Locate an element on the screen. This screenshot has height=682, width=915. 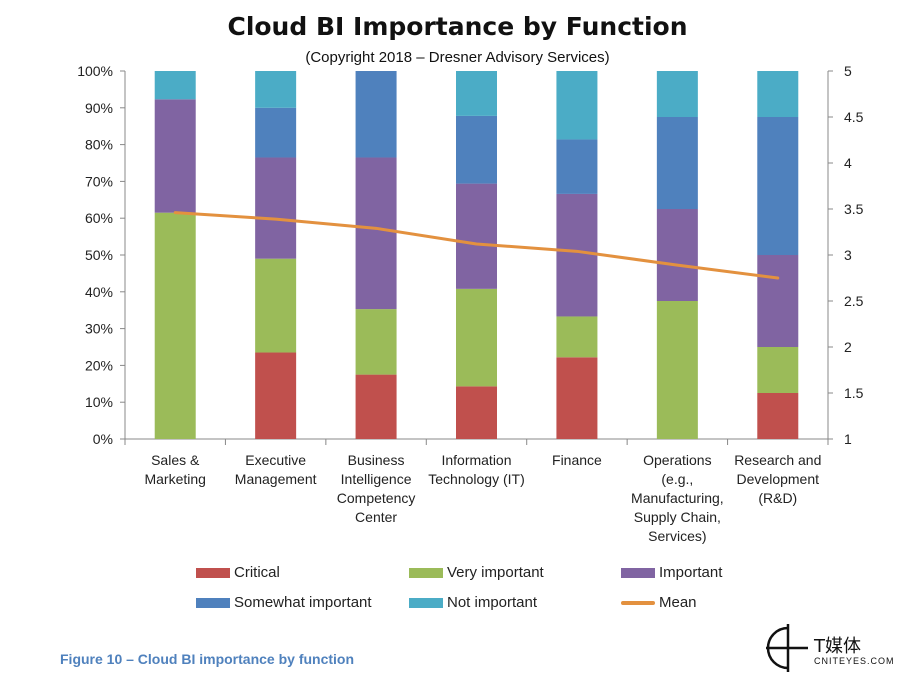
legend-item-critical: Critical is located at coordinates (238, 572).